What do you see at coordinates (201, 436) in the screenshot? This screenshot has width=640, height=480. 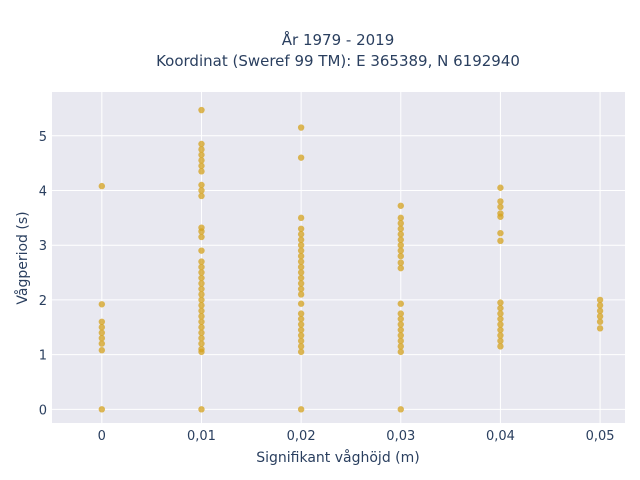 I see `x-tick-label: 0,01` at bounding box center [201, 436].